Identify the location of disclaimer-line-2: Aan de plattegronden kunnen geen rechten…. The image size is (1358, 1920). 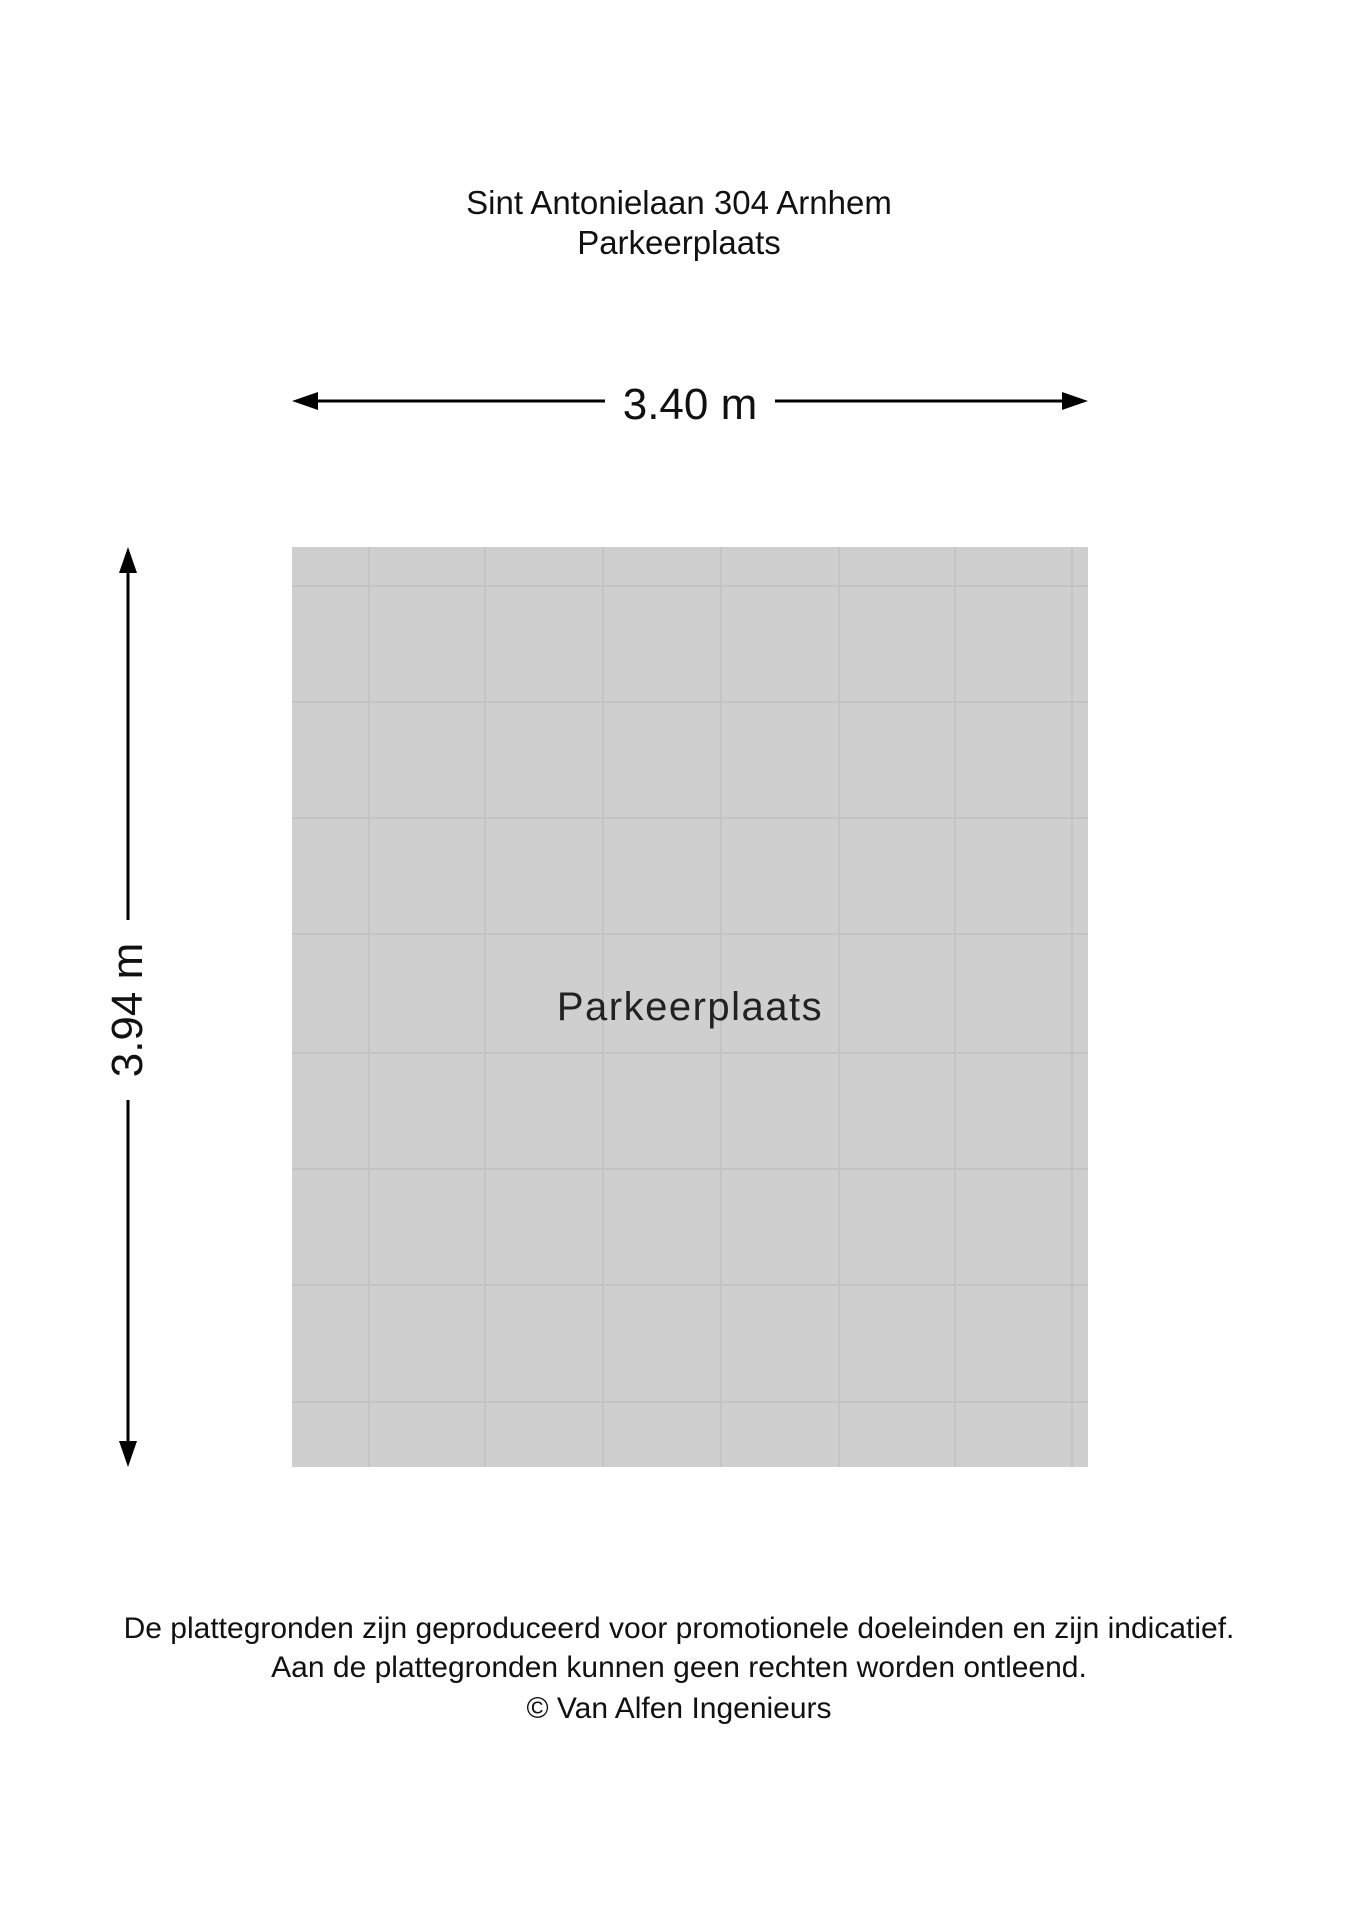
(679, 1667).